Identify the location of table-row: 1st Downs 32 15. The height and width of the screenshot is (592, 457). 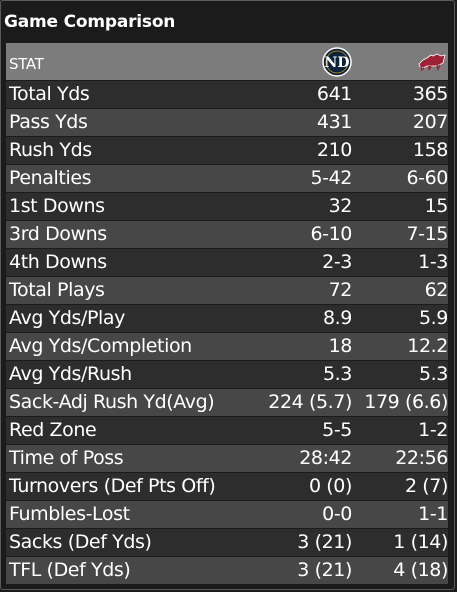
(227, 207).